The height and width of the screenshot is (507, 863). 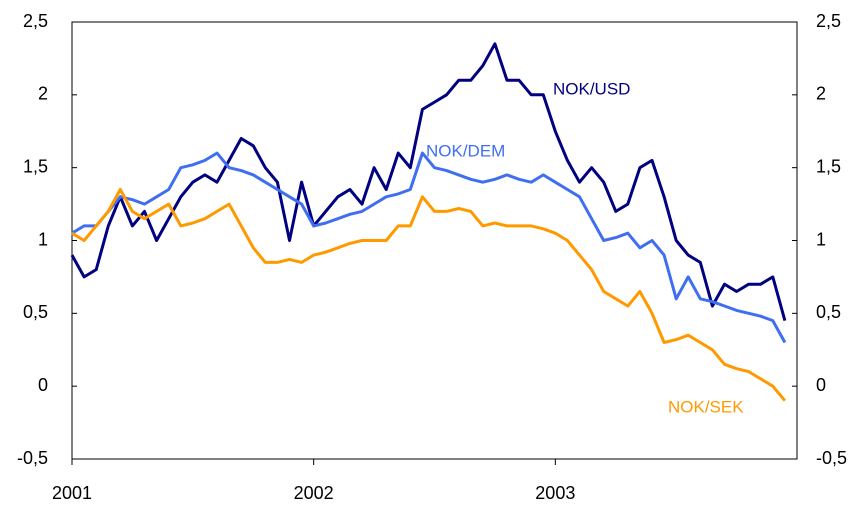 What do you see at coordinates (43, 239) in the screenshot?
I see `y-tick-label: 1` at bounding box center [43, 239].